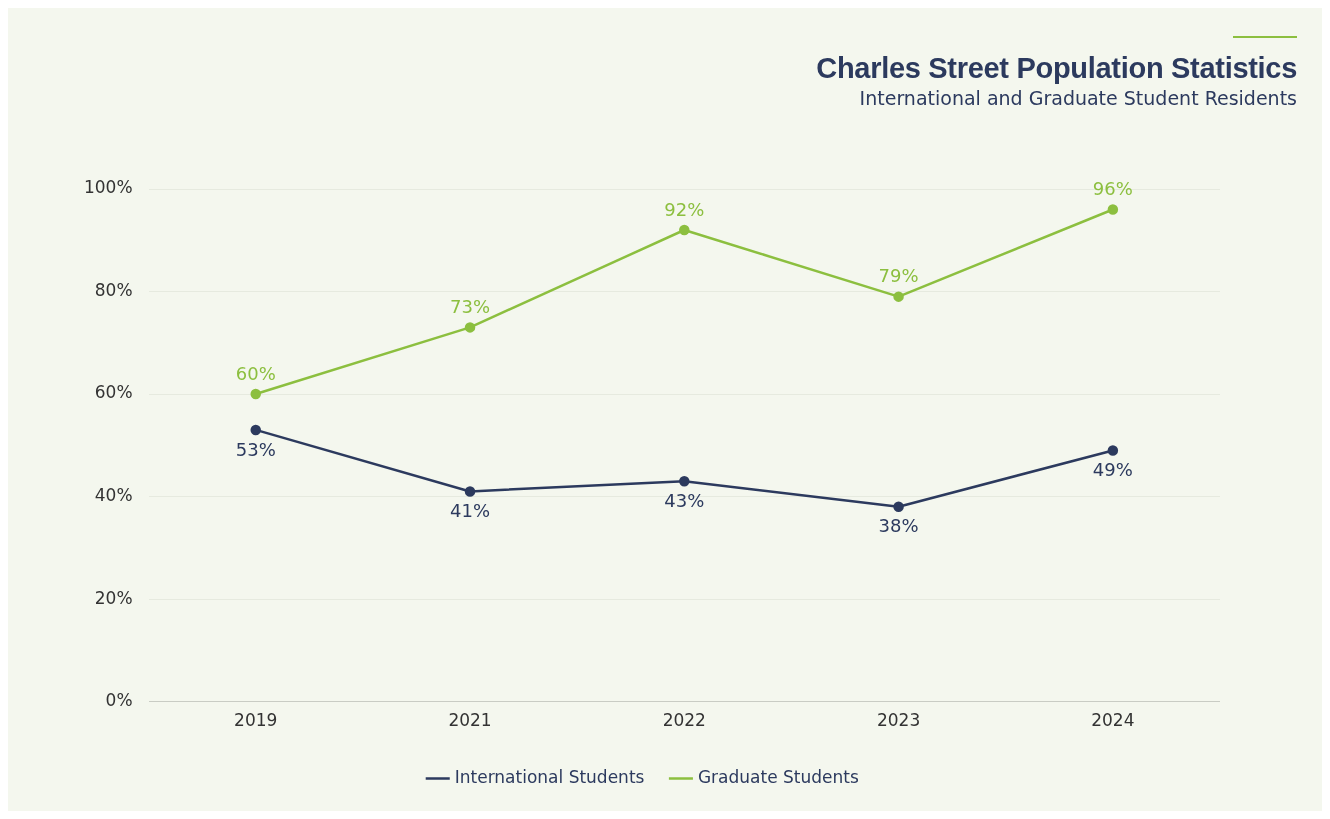 This screenshot has width=1330, height=819. I want to click on y-tick-label: 40%, so click(113, 494).